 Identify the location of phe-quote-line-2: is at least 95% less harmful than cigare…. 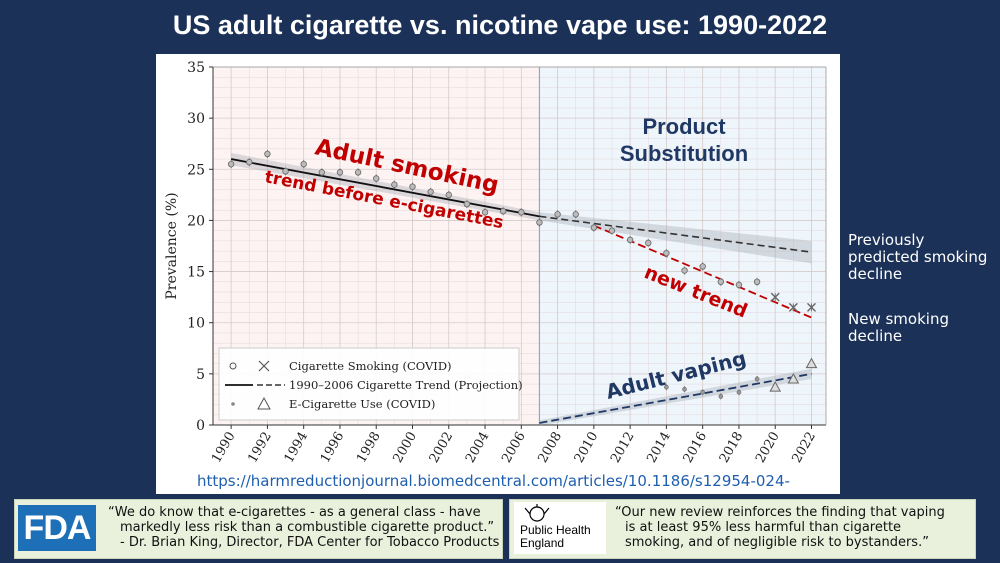
(763, 527).